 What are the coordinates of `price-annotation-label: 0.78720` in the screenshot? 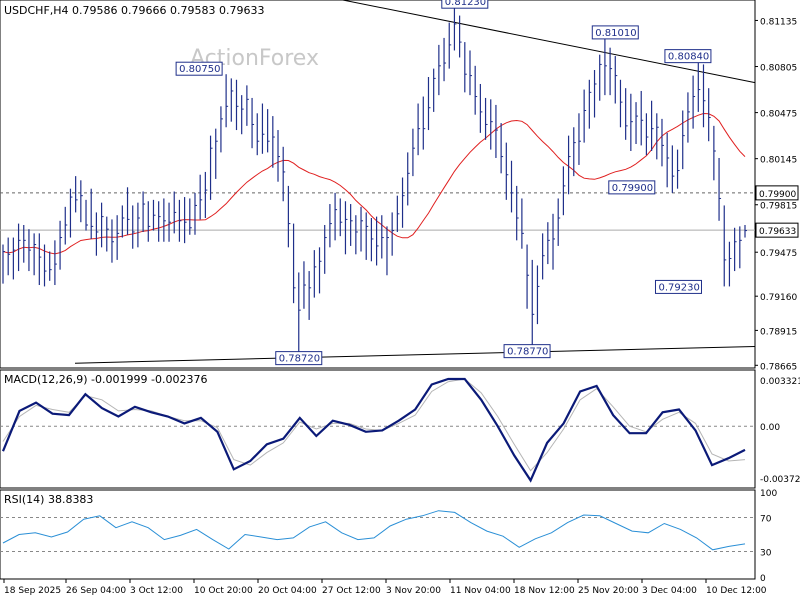 It's located at (299, 359).